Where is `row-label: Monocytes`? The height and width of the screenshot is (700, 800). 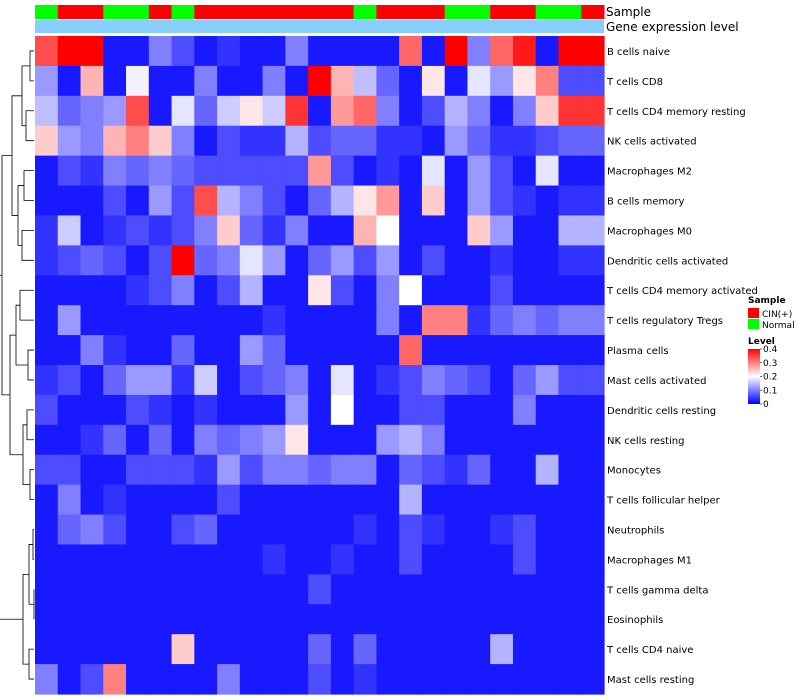 row-label: Monocytes is located at coordinates (634, 471).